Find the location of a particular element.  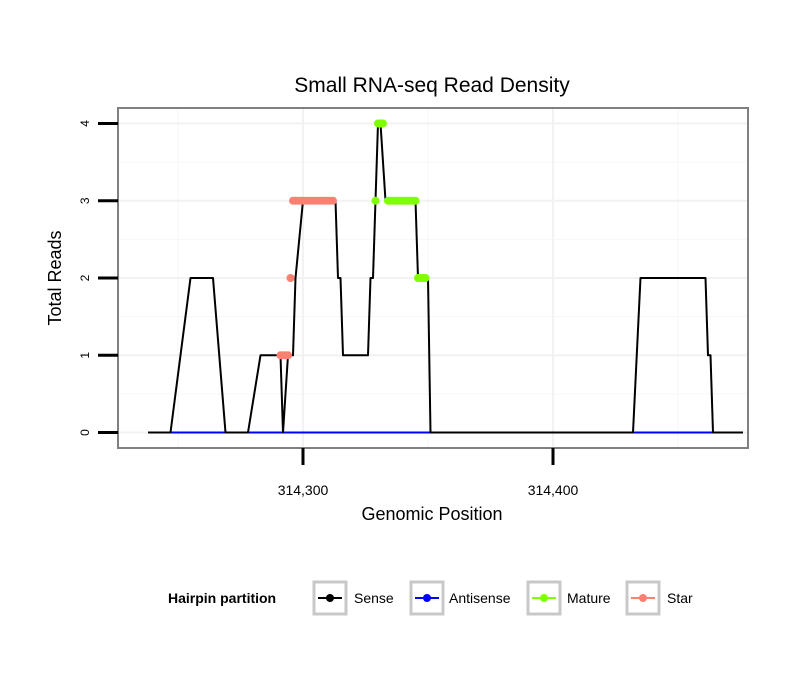

y-tick-label: 1 is located at coordinates (85, 355).